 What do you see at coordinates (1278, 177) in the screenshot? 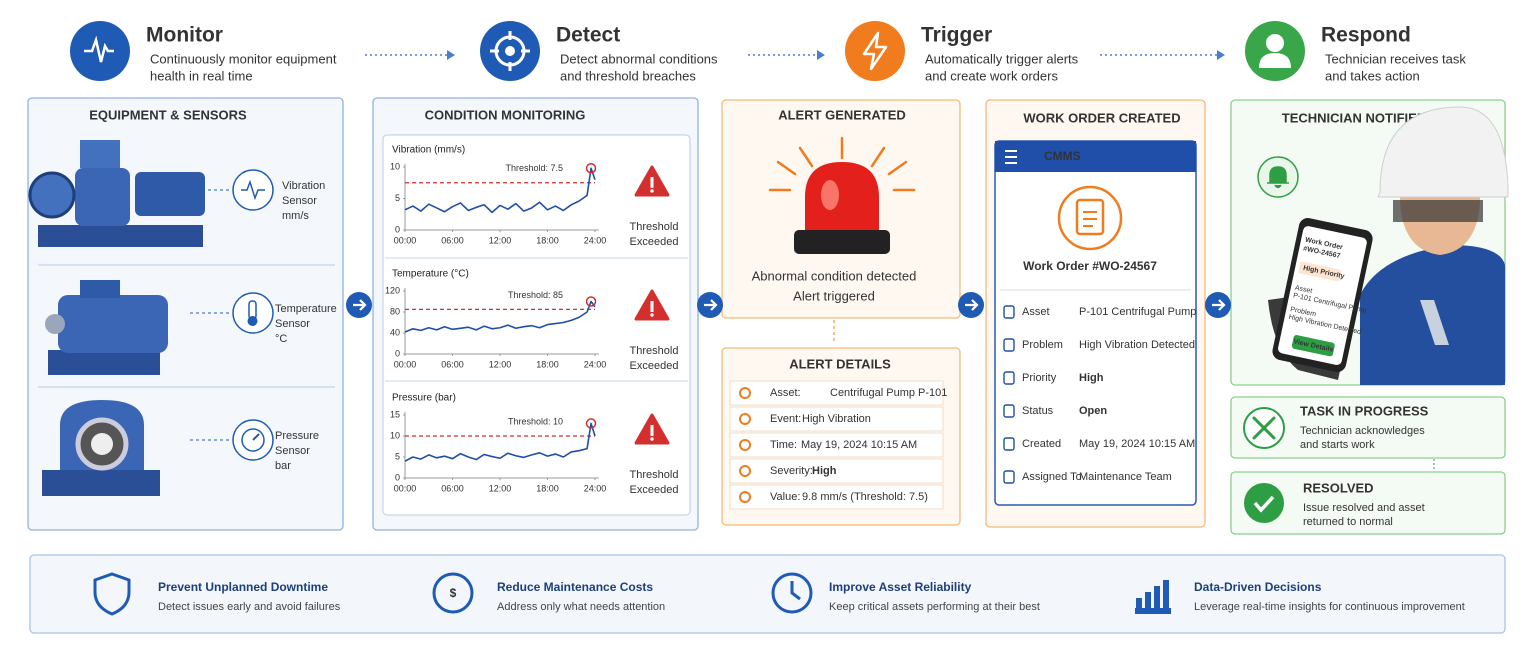
I see `bell-glyph` at bounding box center [1278, 177].